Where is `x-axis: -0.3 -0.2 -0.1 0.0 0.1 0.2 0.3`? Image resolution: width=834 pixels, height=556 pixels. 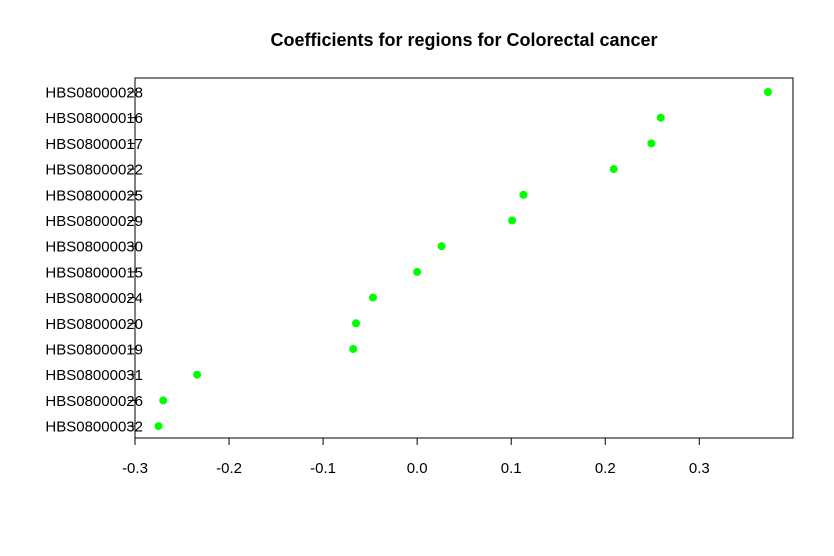
x-axis: -0.3 -0.2 -0.1 0.0 0.1 0.2 0.3 is located at coordinates (416, 457).